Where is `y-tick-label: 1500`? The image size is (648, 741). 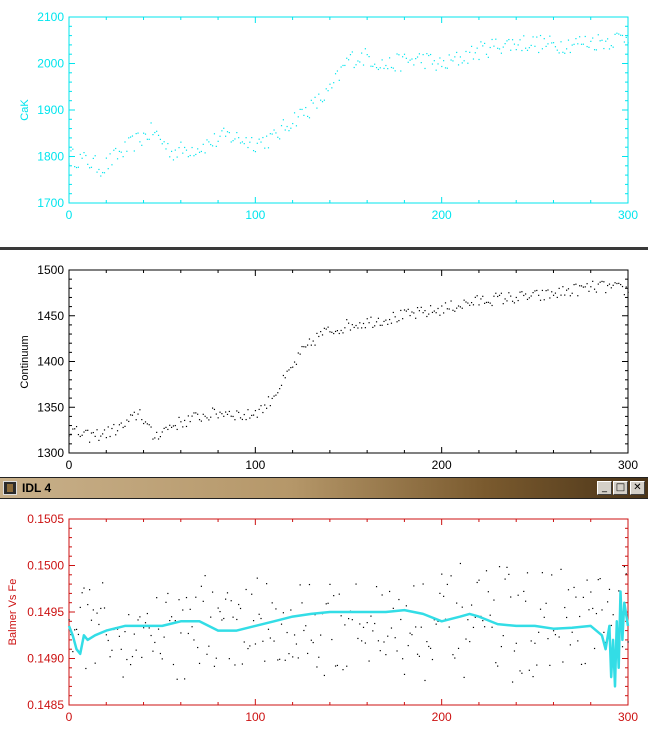 y-tick-label: 1500 is located at coordinates (50, 270).